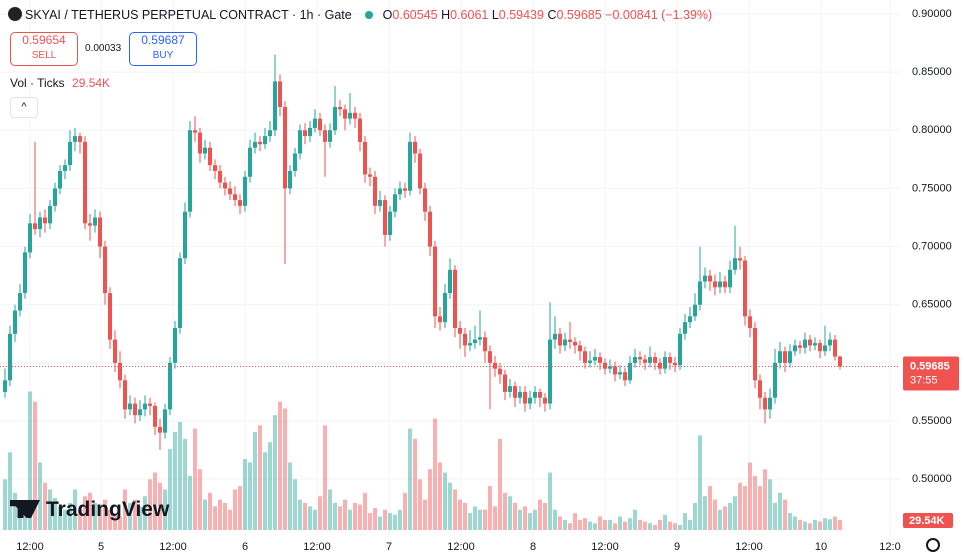  What do you see at coordinates (469, 15) in the screenshot?
I see `h-value: 0.6061` at bounding box center [469, 15].